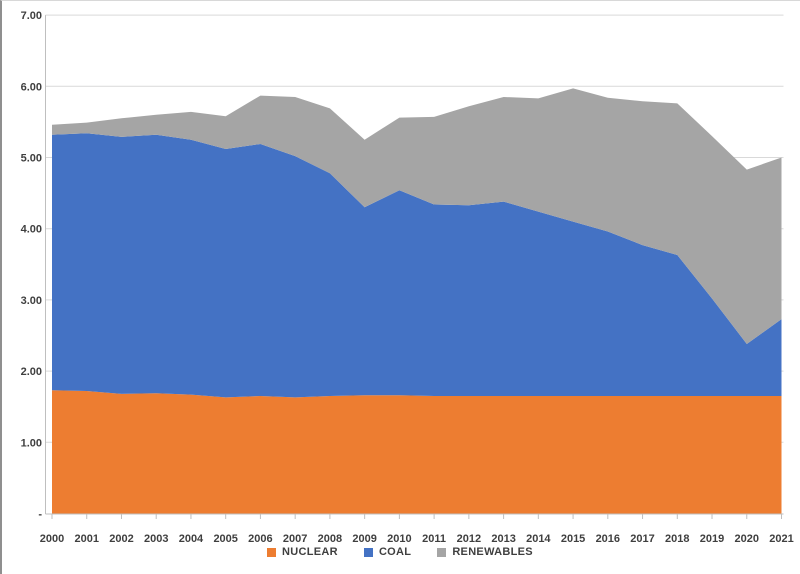 The width and height of the screenshot is (800, 574). I want to click on y-axis-label: 4.00, so click(31, 230).